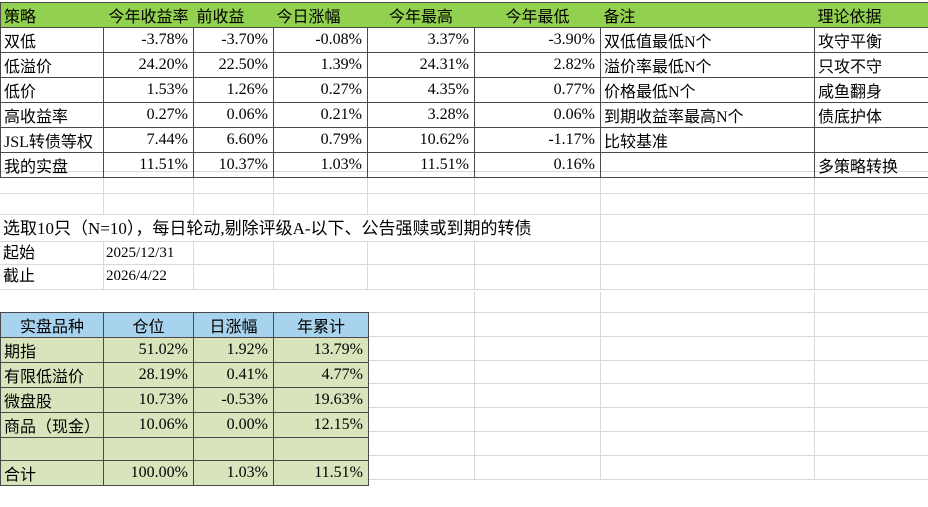 This screenshot has height=507, width=928. Describe the element at coordinates (537, 40) in the screenshot. I see `cell-ytd-low: -3.90%` at that location.